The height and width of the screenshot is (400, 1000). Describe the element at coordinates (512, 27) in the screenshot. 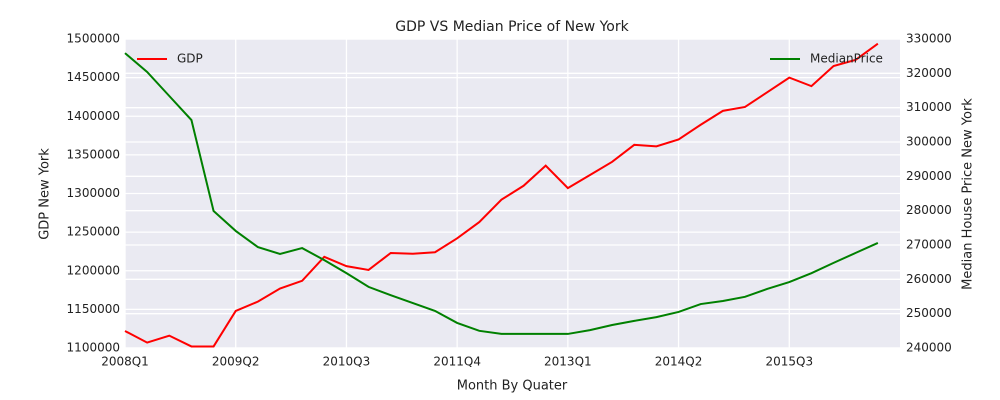

I see `chart-title: GDP VS Median Price of New York` at that location.